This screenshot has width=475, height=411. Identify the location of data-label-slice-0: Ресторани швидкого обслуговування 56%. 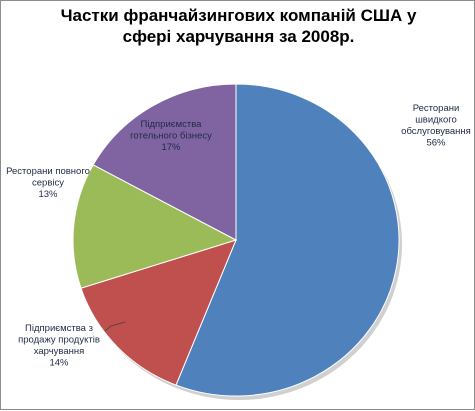
(436, 126).